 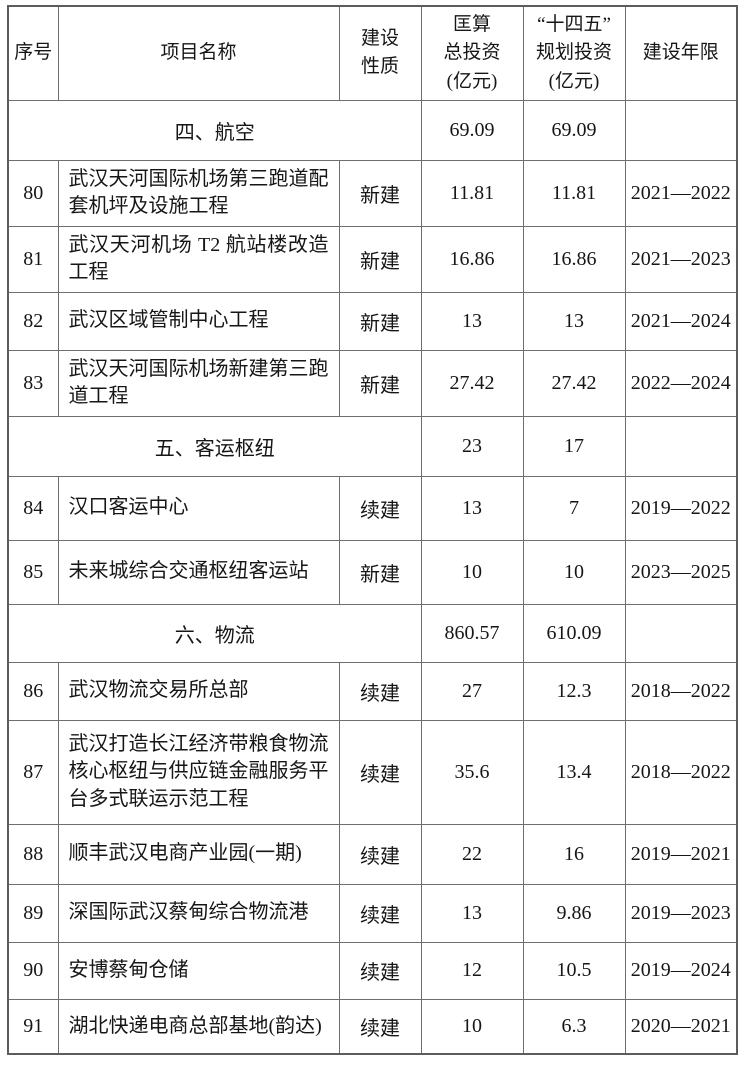 What do you see at coordinates (574, 854) in the screenshot?
I see `cell-plan-investment: 16` at bounding box center [574, 854].